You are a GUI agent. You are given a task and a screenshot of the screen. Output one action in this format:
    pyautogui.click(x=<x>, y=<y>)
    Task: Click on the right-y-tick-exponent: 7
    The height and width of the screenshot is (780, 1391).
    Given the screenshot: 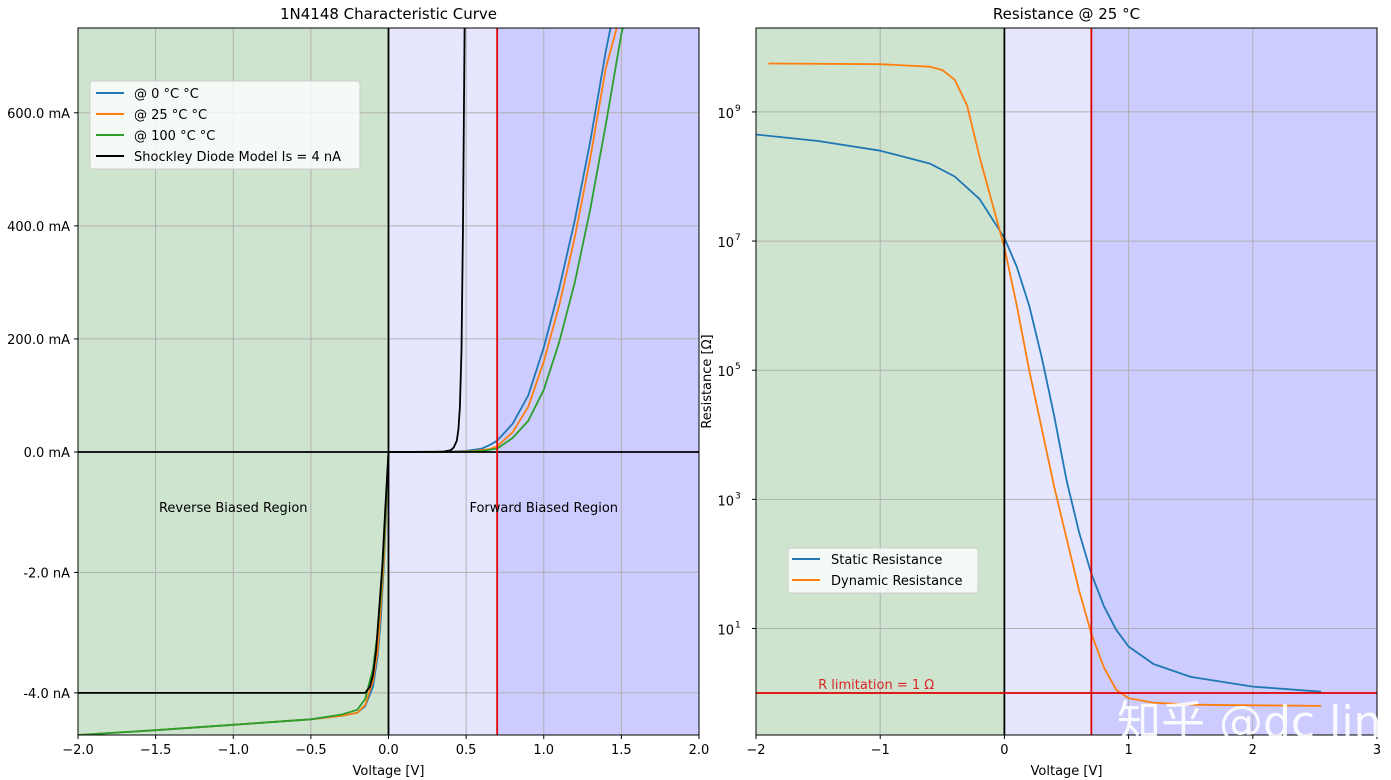 What is the action you would take?
    pyautogui.click(x=738, y=238)
    